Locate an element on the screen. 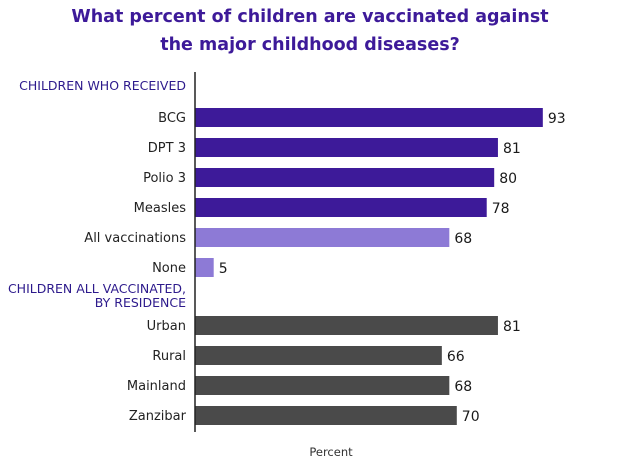  bar-mainland is located at coordinates (322, 385).